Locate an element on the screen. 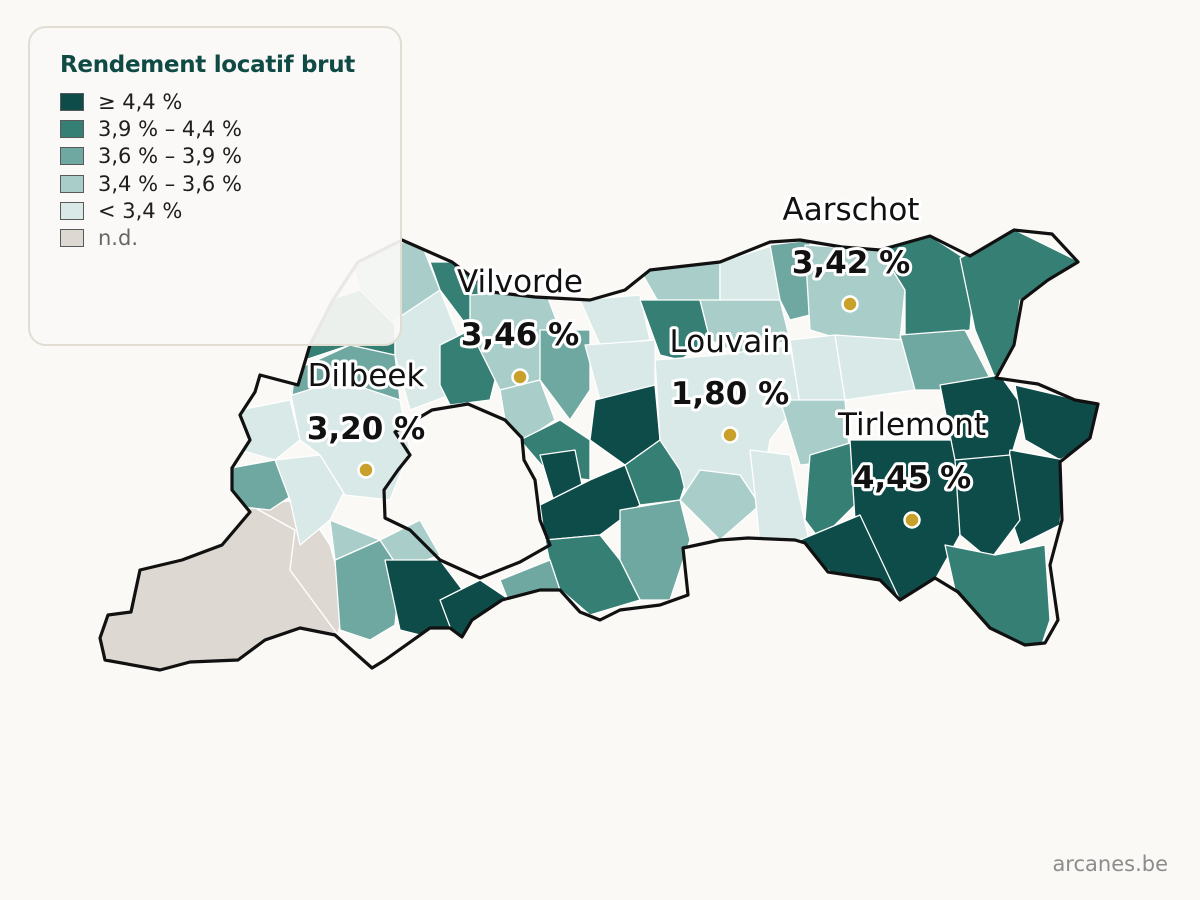  legend-item: 3,6 % – 3,9 % is located at coordinates (230, 156).